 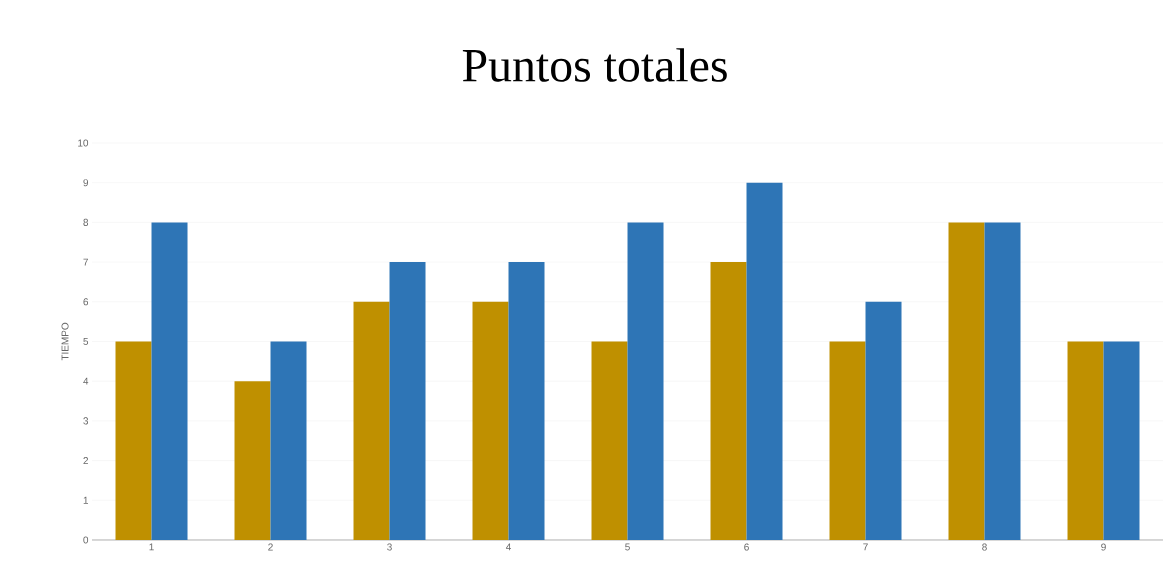 What do you see at coordinates (627, 547) in the screenshot?
I see `x-tick-label: 5` at bounding box center [627, 547].